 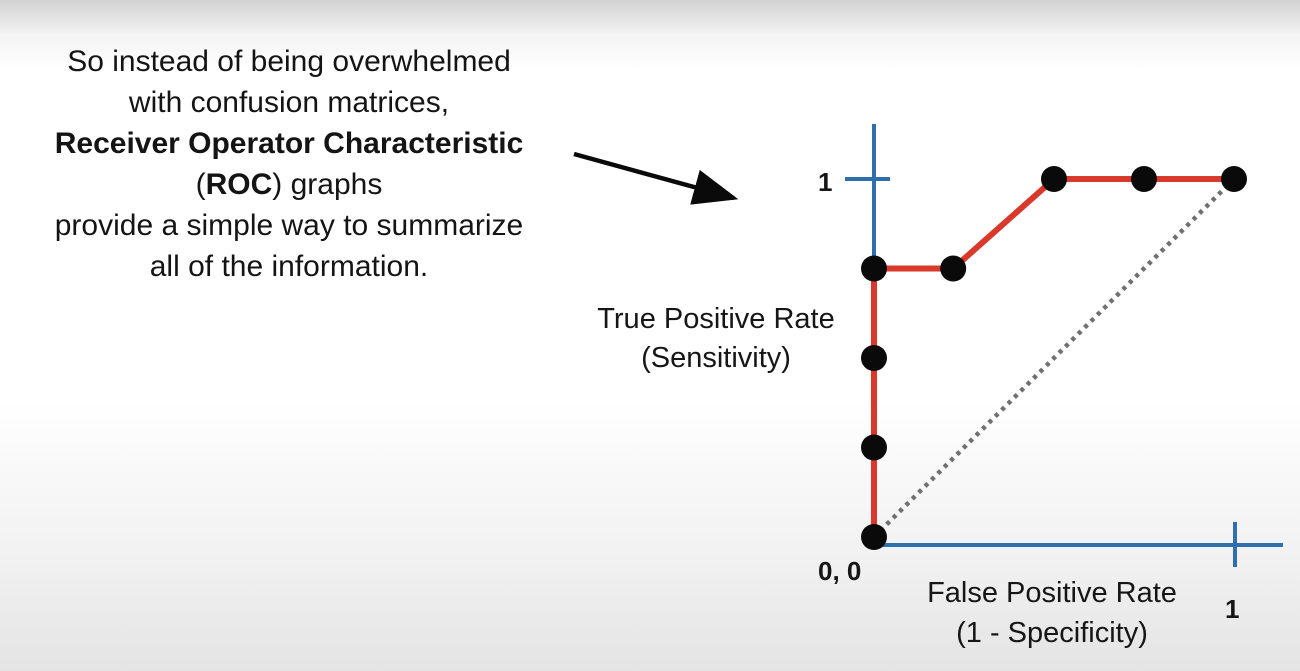 What do you see at coordinates (1232, 609) in the screenshot?
I see `x-tick-label-one: 1` at bounding box center [1232, 609].